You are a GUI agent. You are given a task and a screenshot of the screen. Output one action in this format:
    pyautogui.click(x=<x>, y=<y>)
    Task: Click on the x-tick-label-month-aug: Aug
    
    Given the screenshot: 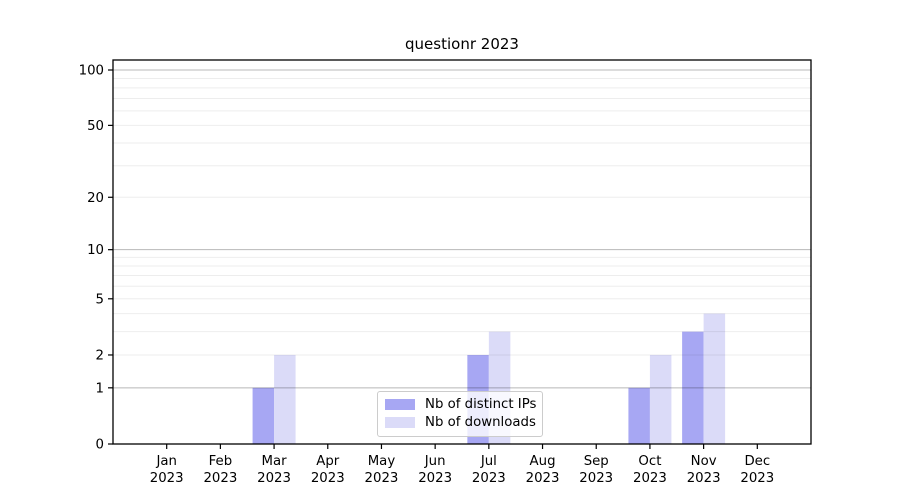 What is the action you would take?
    pyautogui.click(x=543, y=461)
    